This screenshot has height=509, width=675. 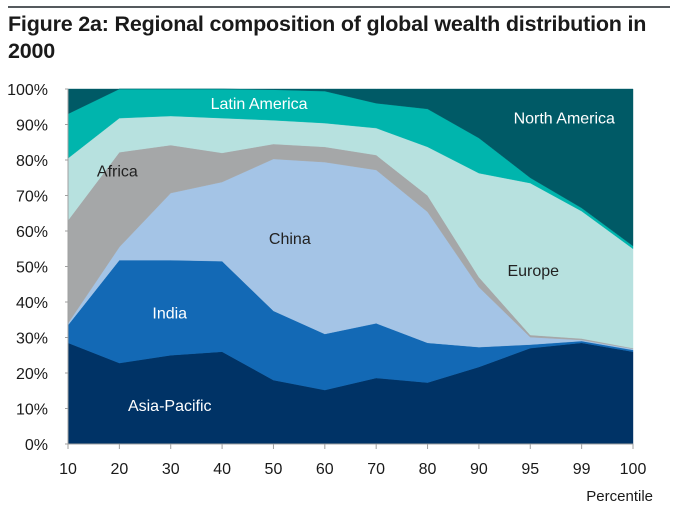 What do you see at coordinates (32, 161) in the screenshot?
I see `y-tick-label: 80%` at bounding box center [32, 161].